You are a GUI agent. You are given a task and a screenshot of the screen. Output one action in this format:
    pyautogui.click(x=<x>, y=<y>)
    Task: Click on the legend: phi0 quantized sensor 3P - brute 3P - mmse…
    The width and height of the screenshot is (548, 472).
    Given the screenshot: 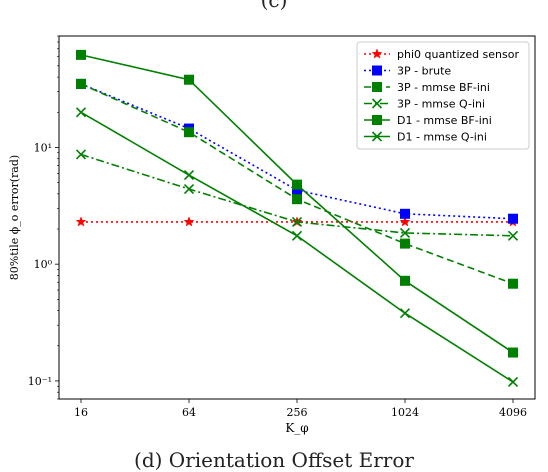 What is the action you would take?
    pyautogui.click(x=443, y=95)
    